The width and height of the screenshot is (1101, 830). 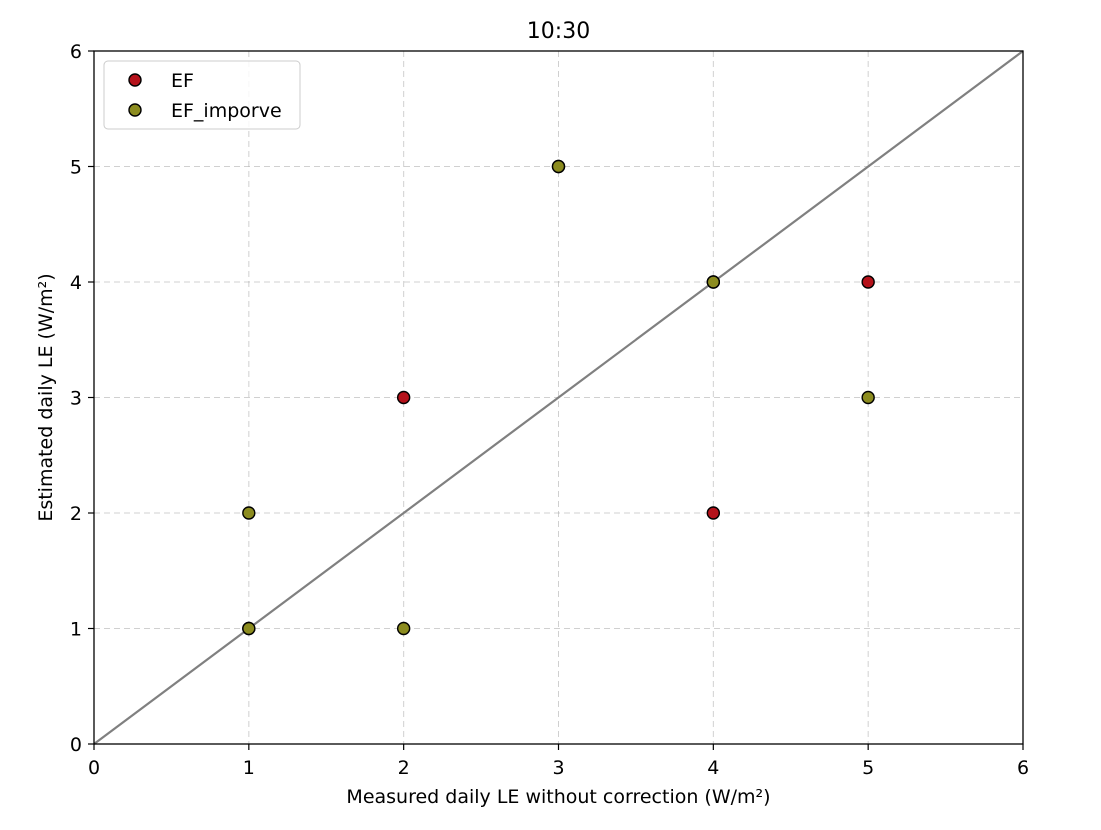 What do you see at coordinates (76, 514) in the screenshot?
I see `y-tick-label: 2` at bounding box center [76, 514].